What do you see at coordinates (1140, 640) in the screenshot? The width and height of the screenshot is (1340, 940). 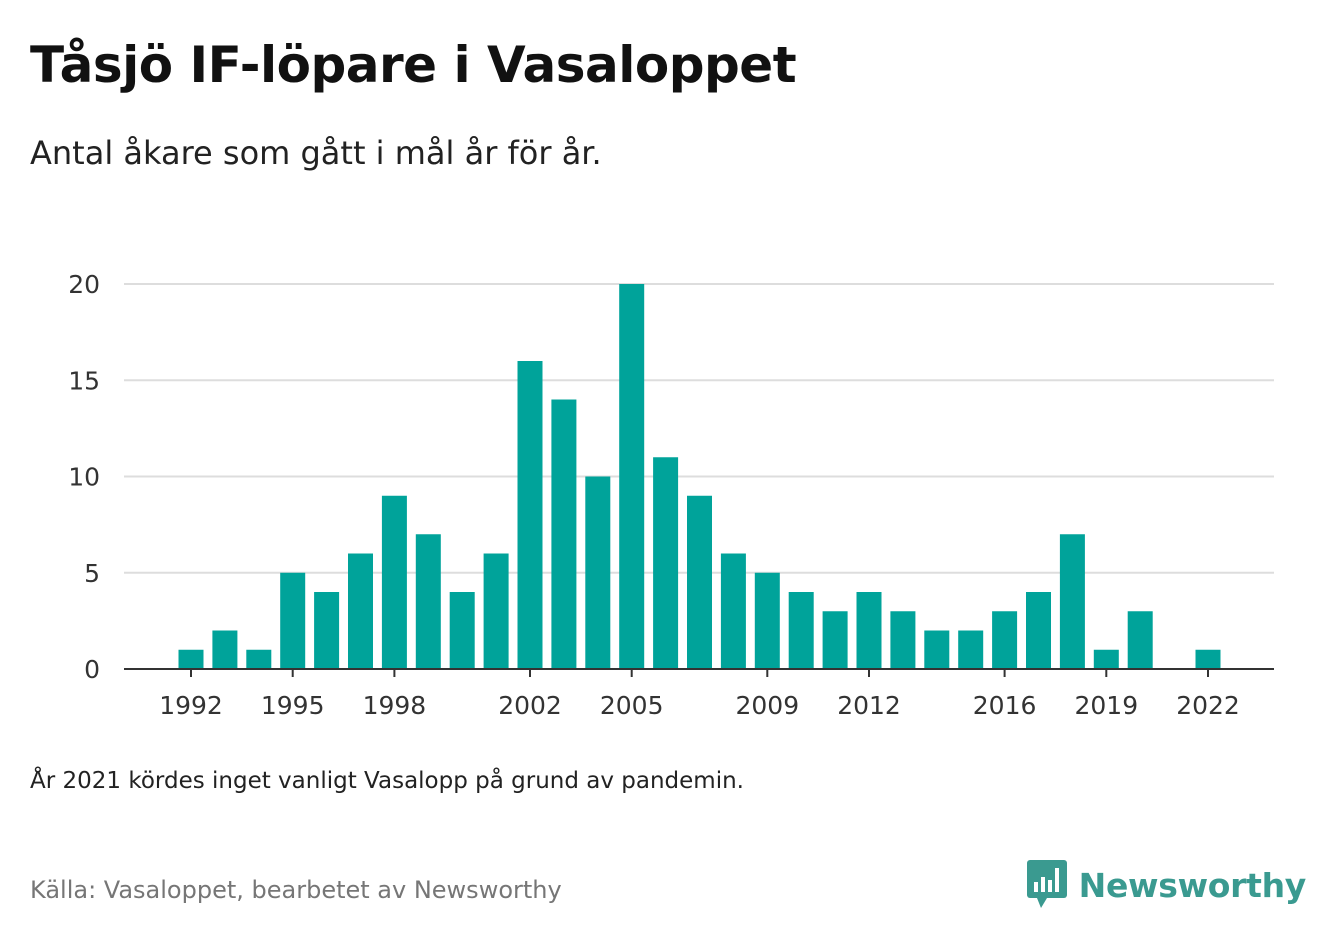 I see `bar-2020` at bounding box center [1140, 640].